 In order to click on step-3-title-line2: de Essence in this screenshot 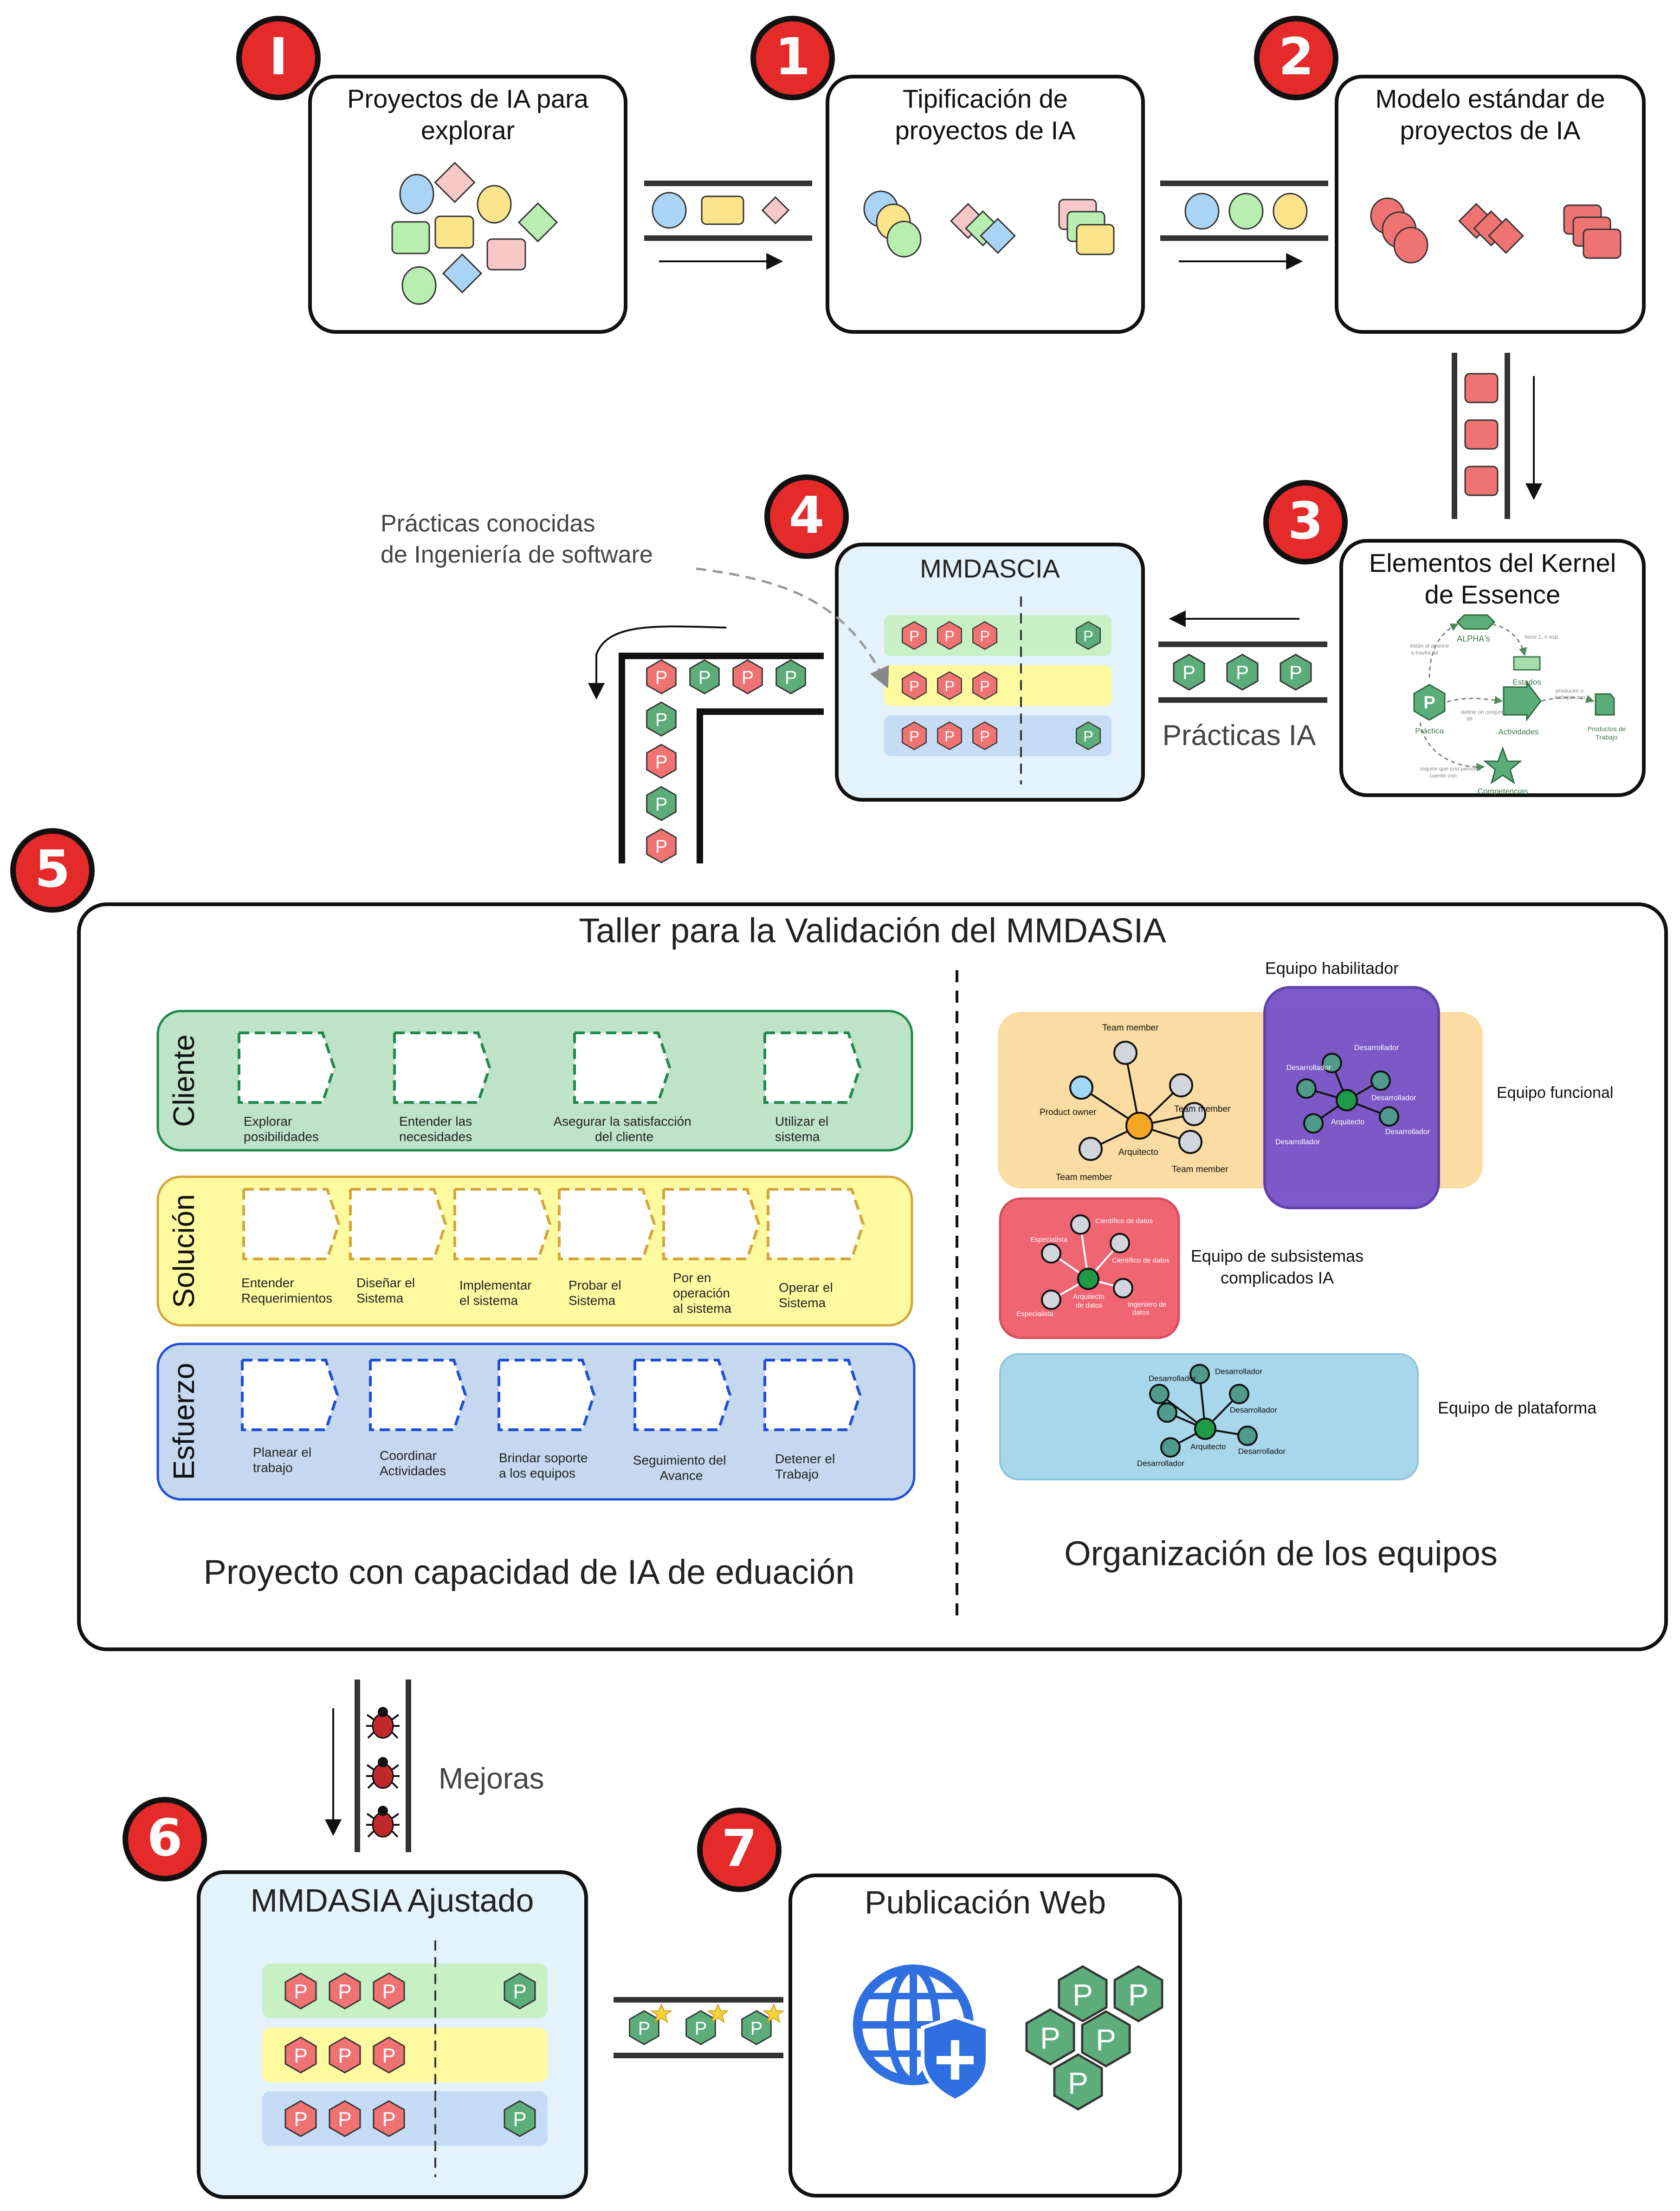, I will do `click(1493, 594)`.